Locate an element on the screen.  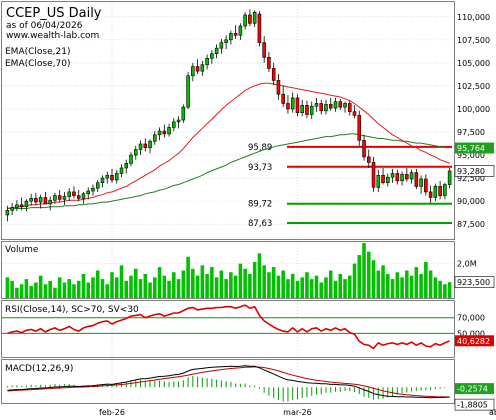
rsi-line is located at coordinates (228, 327).